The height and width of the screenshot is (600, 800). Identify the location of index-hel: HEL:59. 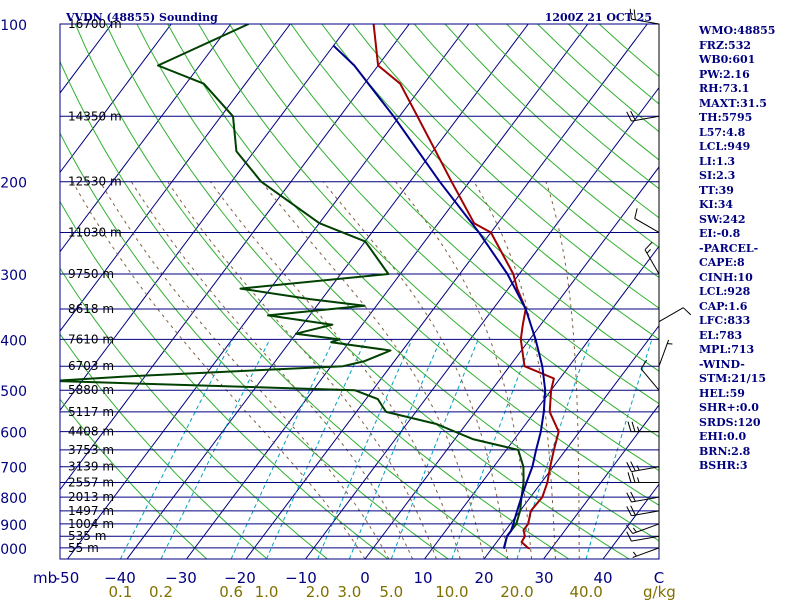
(722, 393).